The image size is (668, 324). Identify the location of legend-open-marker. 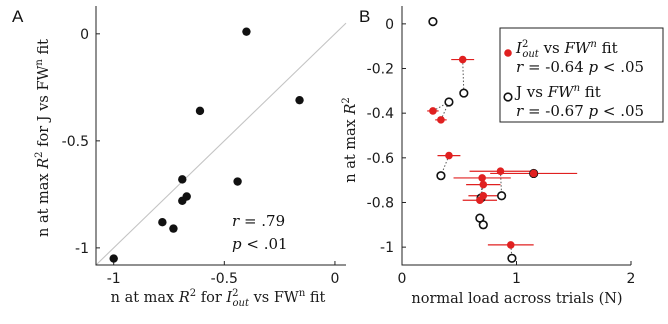
(508, 97).